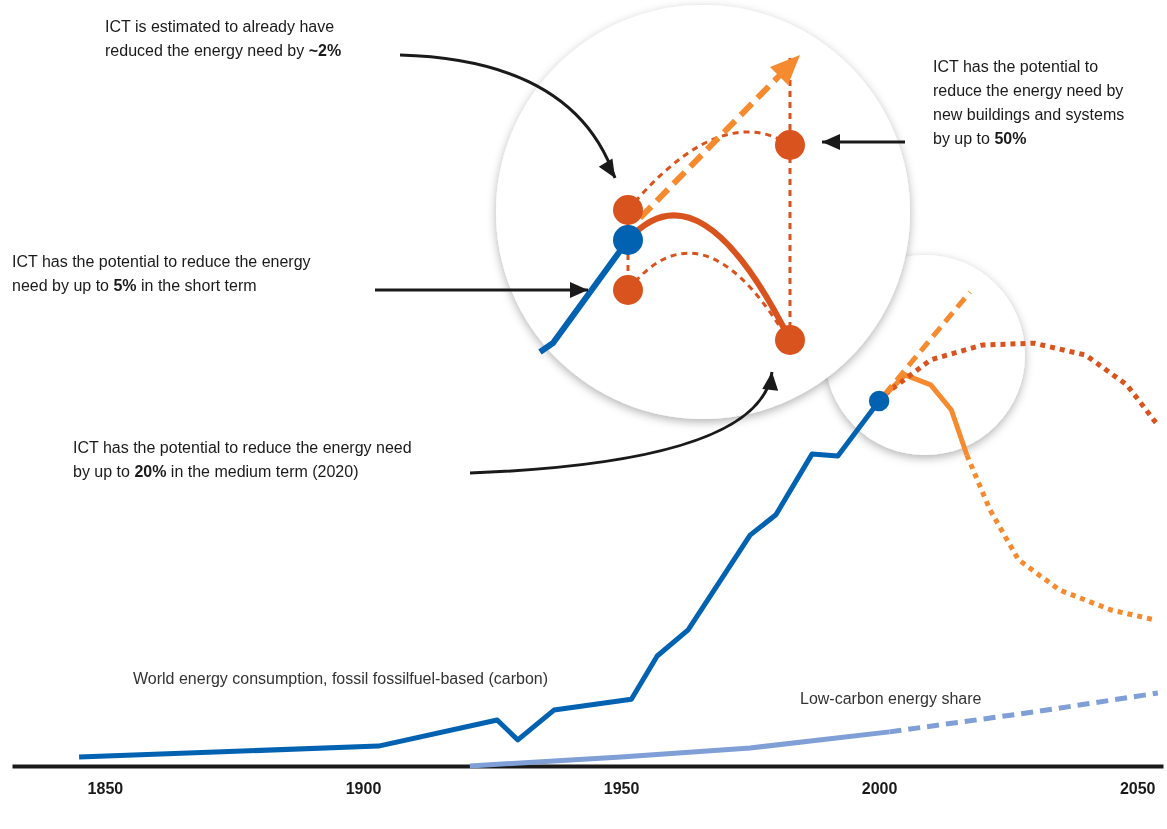  Describe the element at coordinates (621, 788) in the screenshot. I see `x-tick-label: 1950` at that location.